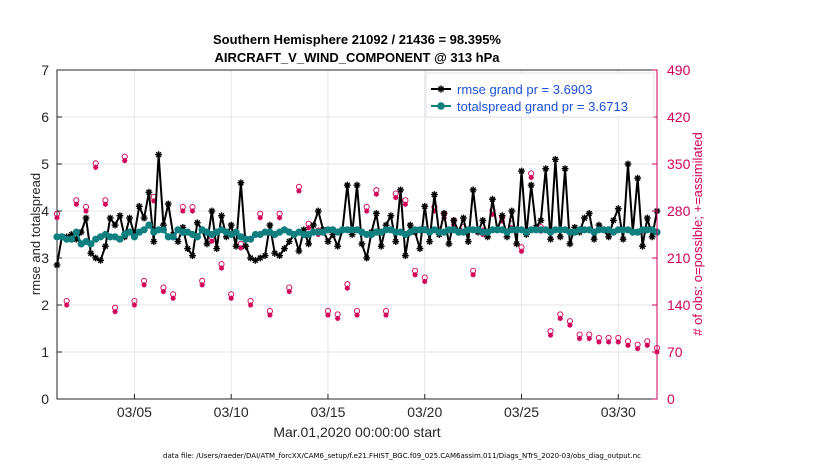 The image size is (830, 470). I want to click on tick-label-x: 03/15, so click(327, 412).